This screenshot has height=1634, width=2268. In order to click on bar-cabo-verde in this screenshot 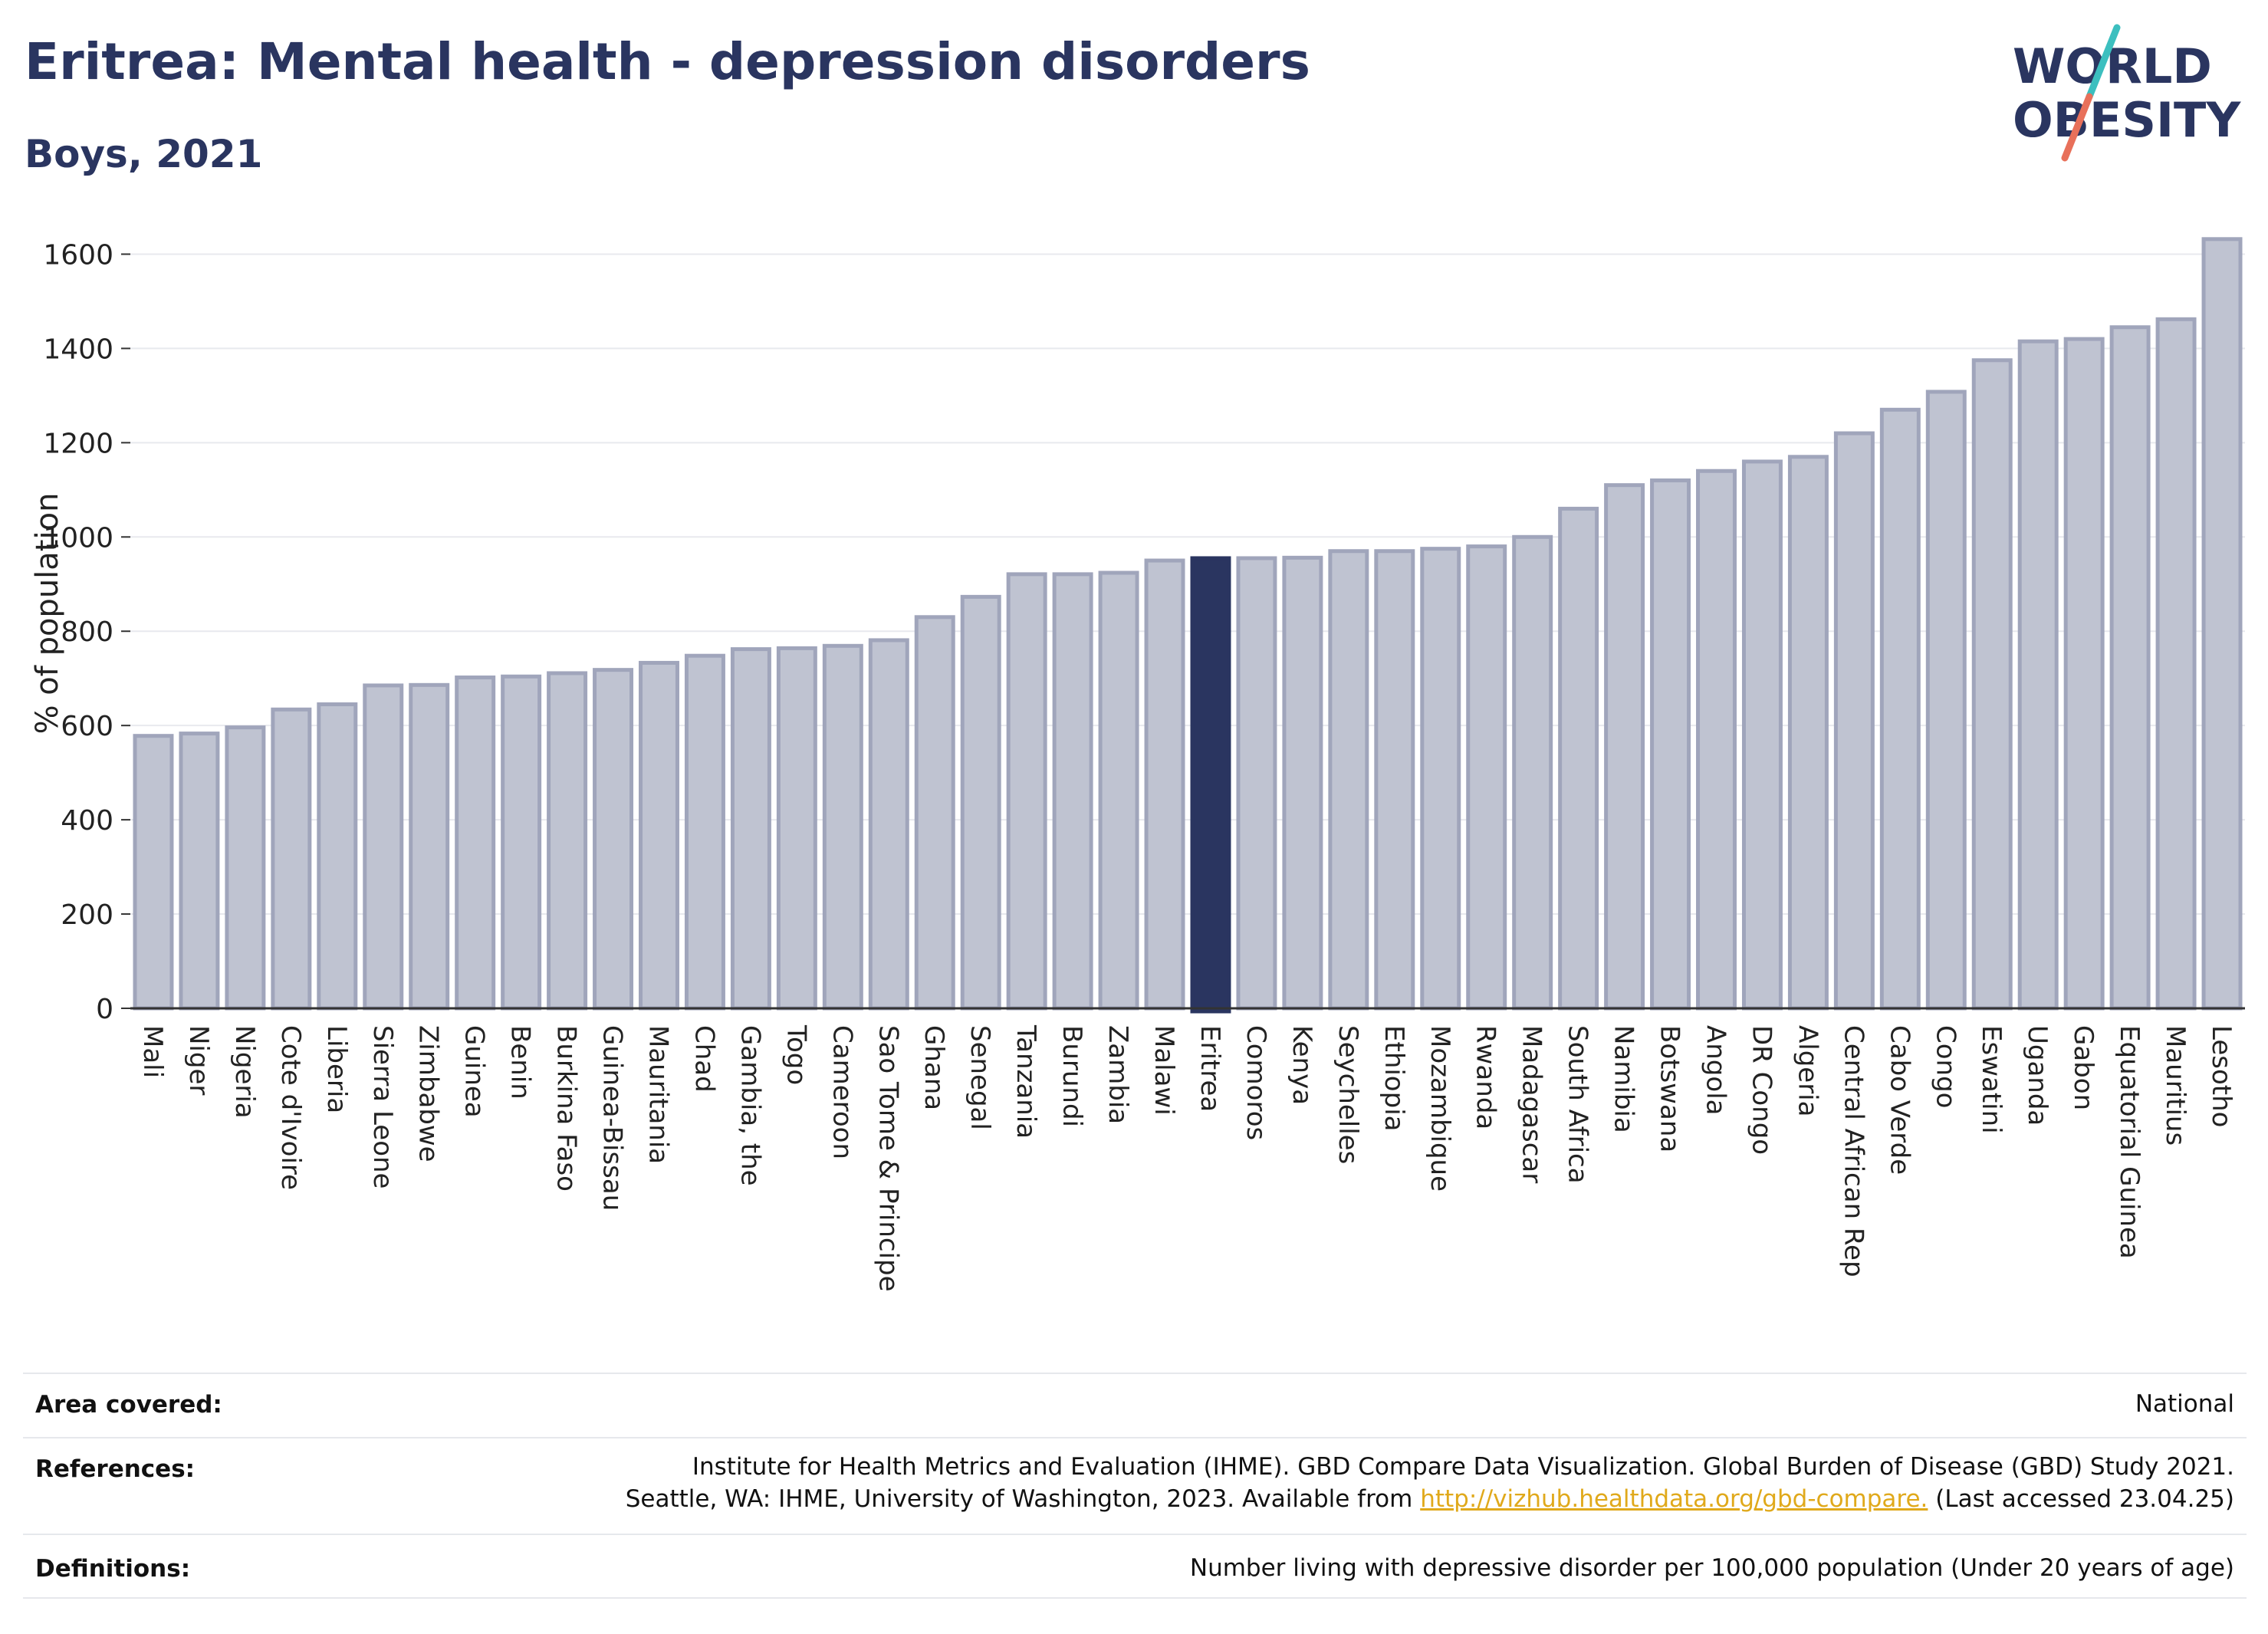, I will do `click(1900, 709)`.